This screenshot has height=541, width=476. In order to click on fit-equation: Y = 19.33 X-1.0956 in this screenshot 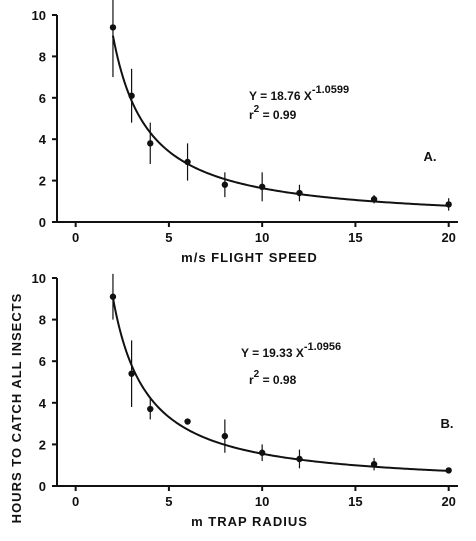, I will do `click(291, 350)`.